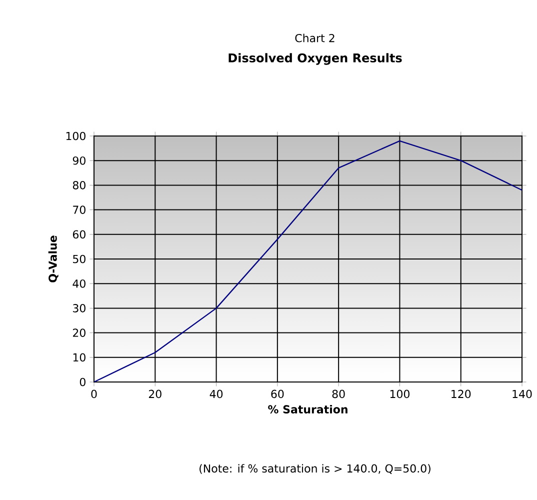 The width and height of the screenshot is (537, 500). Describe the element at coordinates (79, 283) in the screenshot. I see `y-tick-label: 40` at that location.